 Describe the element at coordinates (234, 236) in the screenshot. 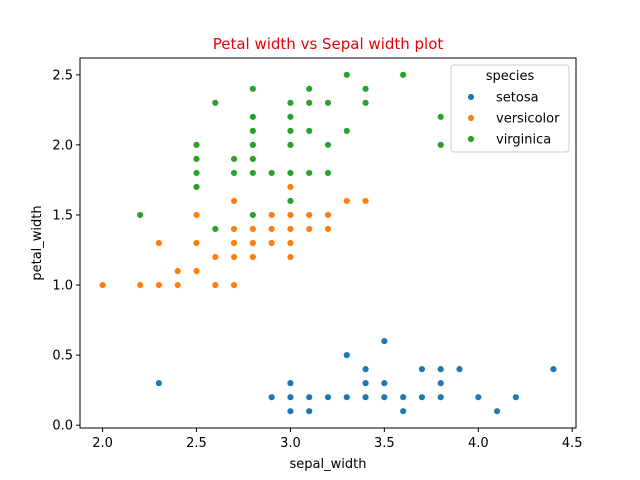

I see `series-versicolor` at that location.